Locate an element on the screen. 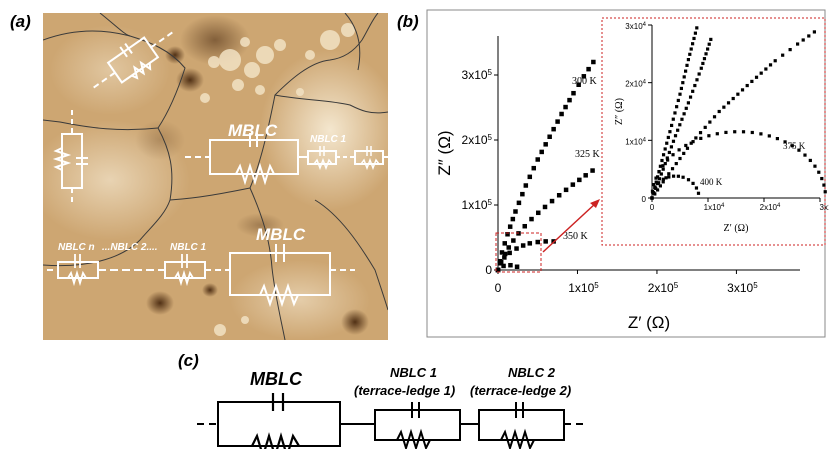 The height and width of the screenshot is (449, 829). lower-horizontal-circuit is located at coordinates (201, 276).